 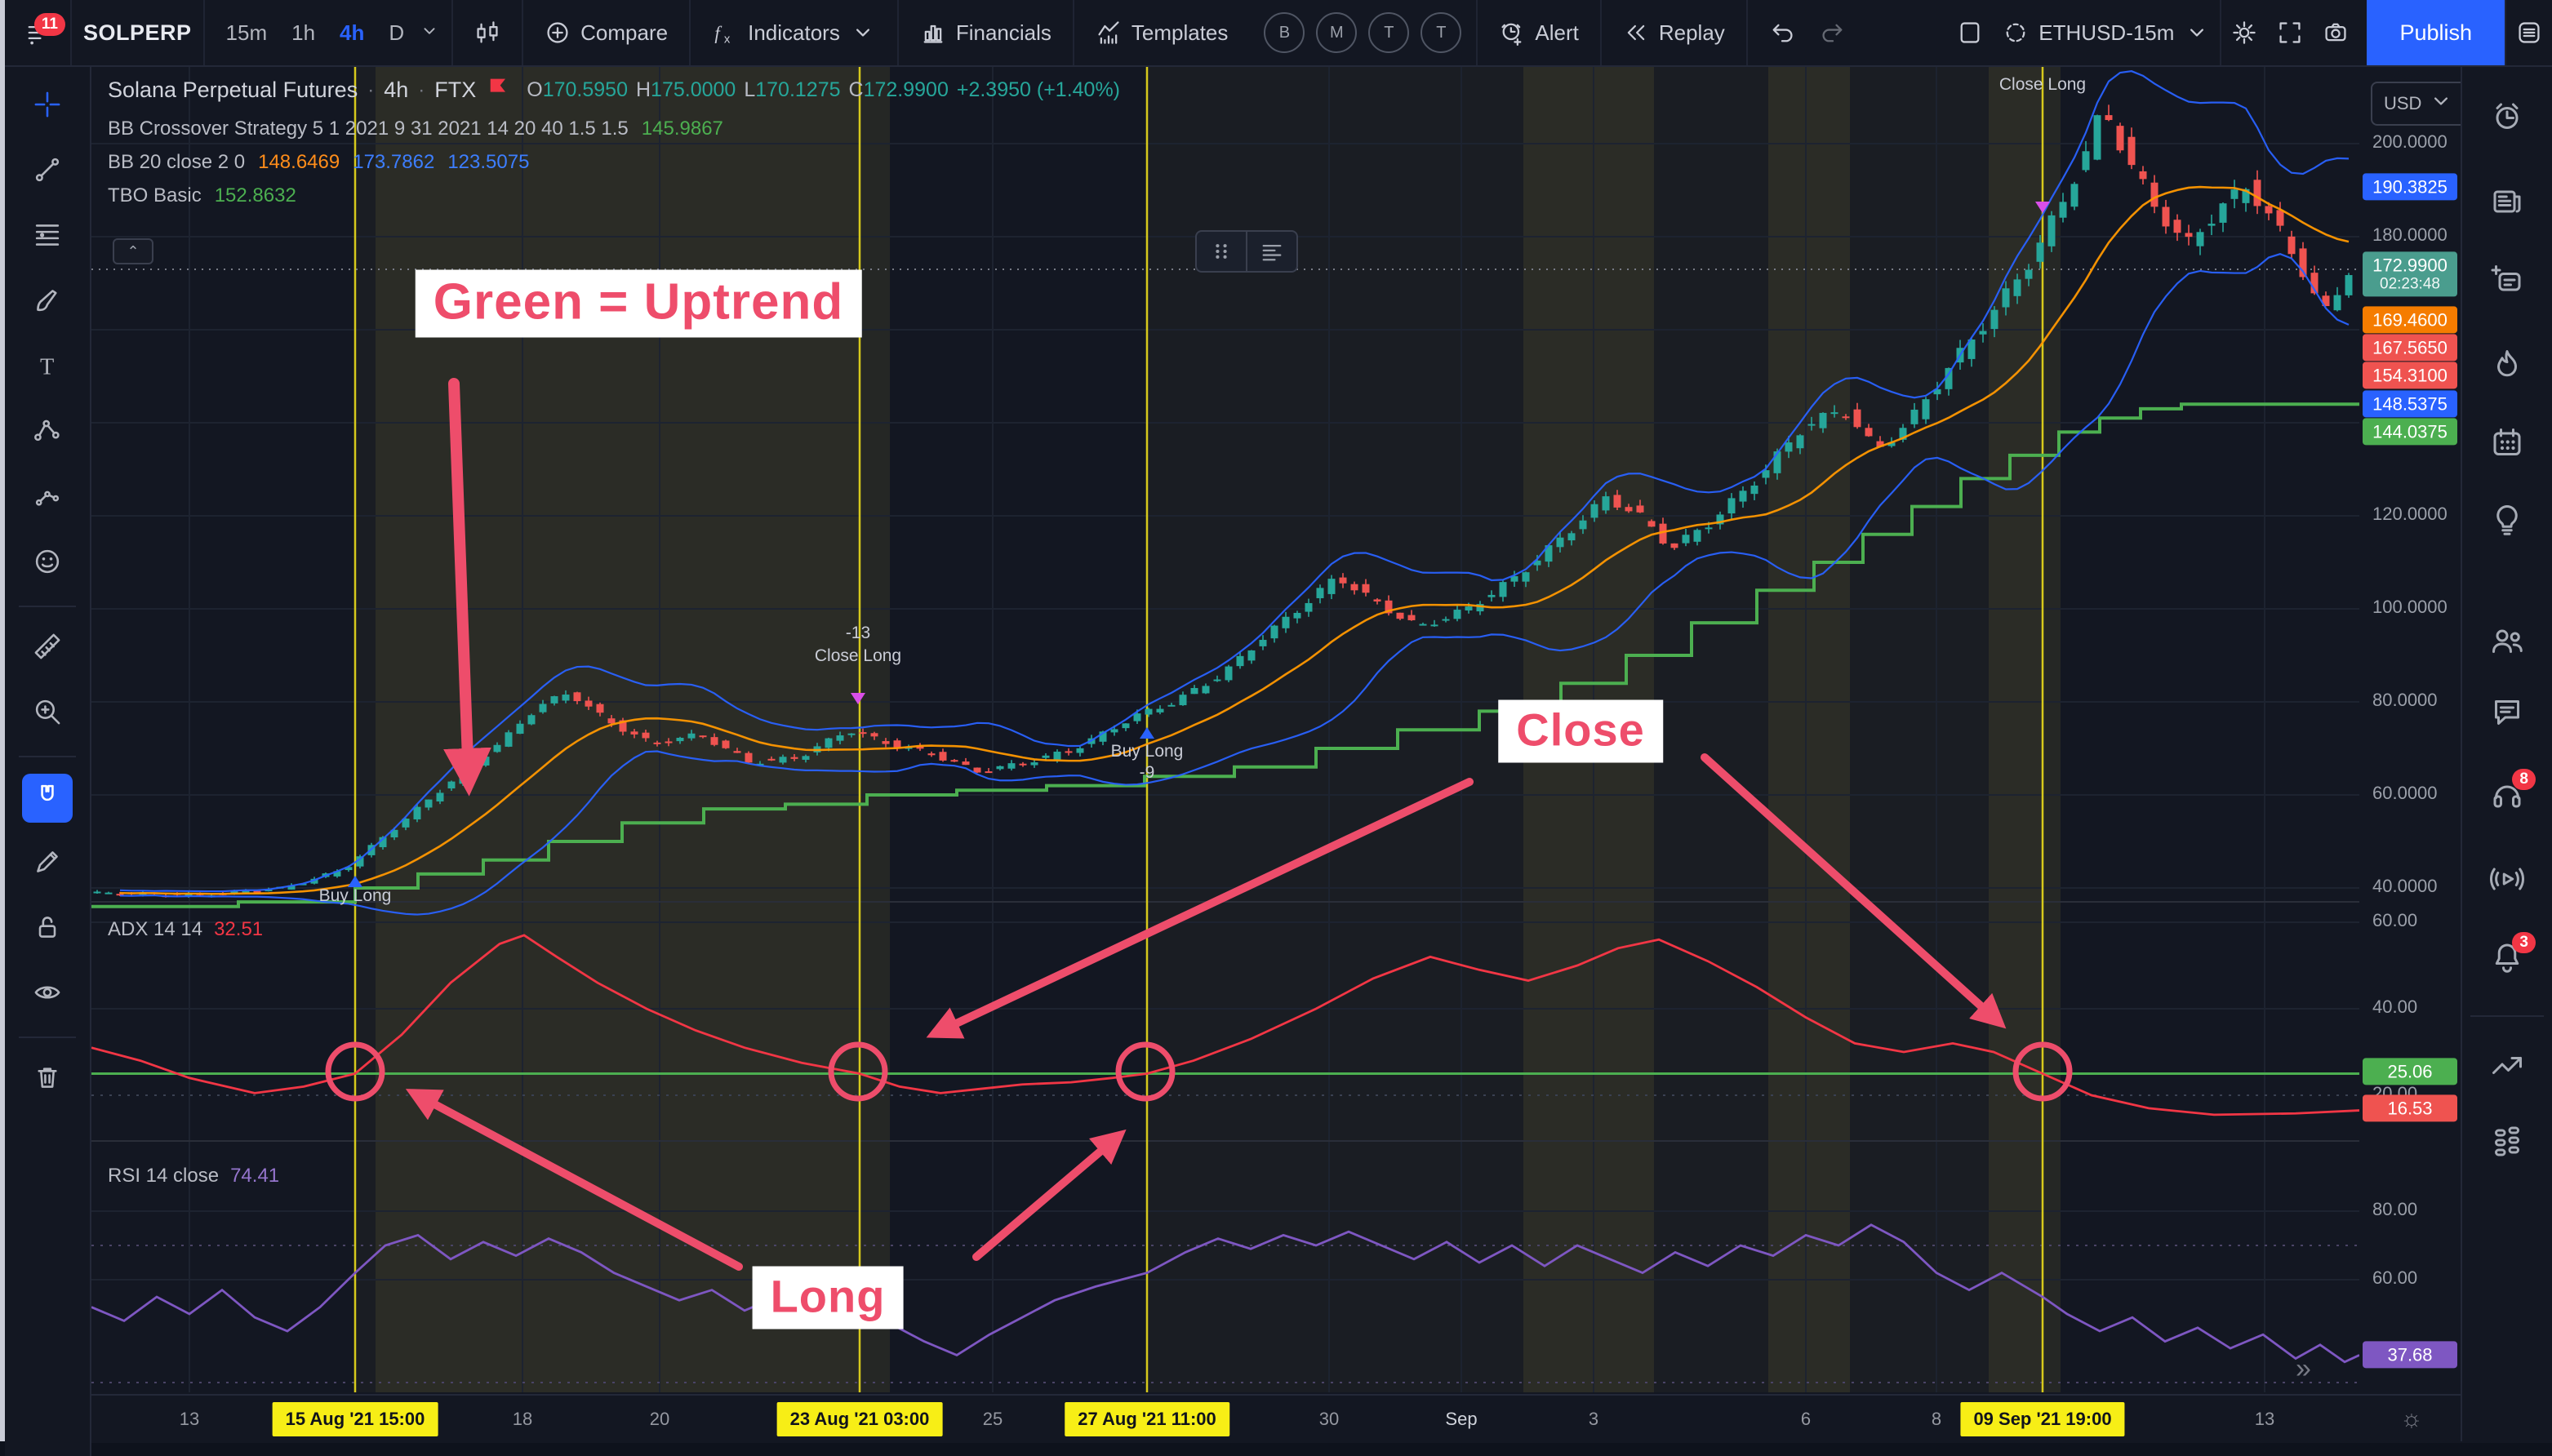 I want to click on hide-drawings-tool, so click(x=48, y=995).